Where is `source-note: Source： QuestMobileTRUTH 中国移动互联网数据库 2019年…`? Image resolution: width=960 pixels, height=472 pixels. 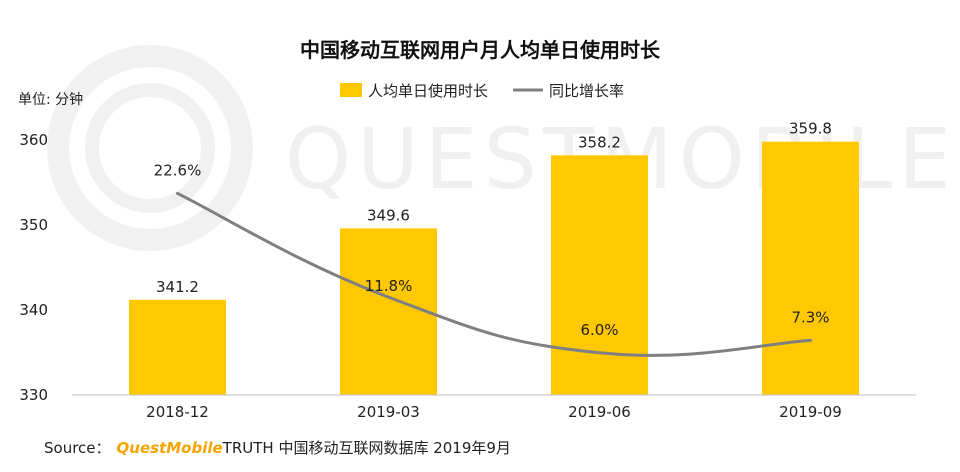 source-note: Source： QuestMobileTRUTH 中国移动互联网数据库 2019年… is located at coordinates (277, 447).